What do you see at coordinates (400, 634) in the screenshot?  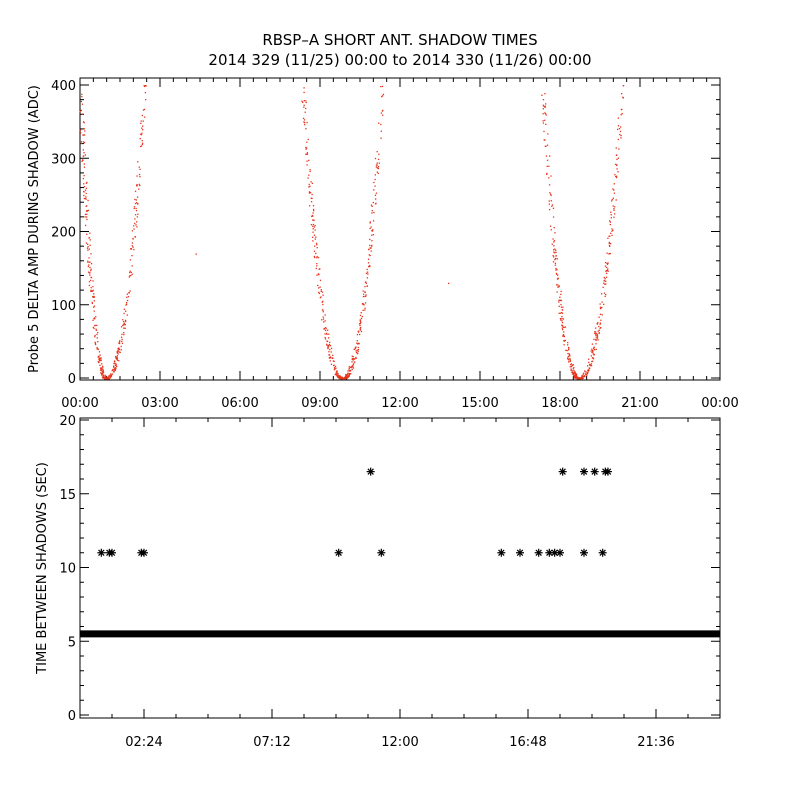 I see `bottom-baseline-series` at bounding box center [400, 634].